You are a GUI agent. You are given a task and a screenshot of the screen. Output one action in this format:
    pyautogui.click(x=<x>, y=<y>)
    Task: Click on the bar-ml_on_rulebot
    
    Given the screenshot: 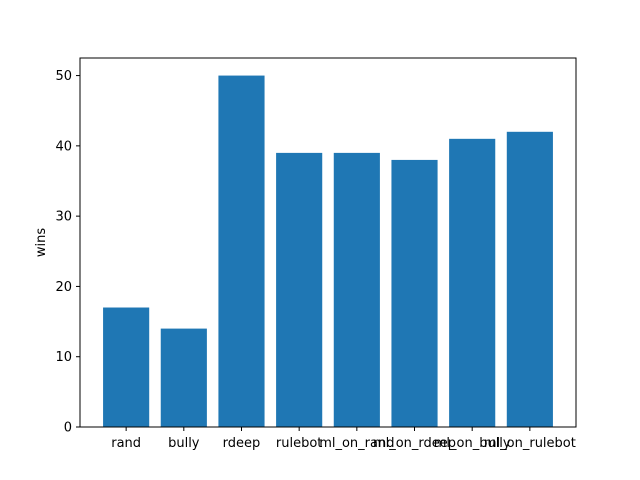 What is the action you would take?
    pyautogui.click(x=529, y=279)
    